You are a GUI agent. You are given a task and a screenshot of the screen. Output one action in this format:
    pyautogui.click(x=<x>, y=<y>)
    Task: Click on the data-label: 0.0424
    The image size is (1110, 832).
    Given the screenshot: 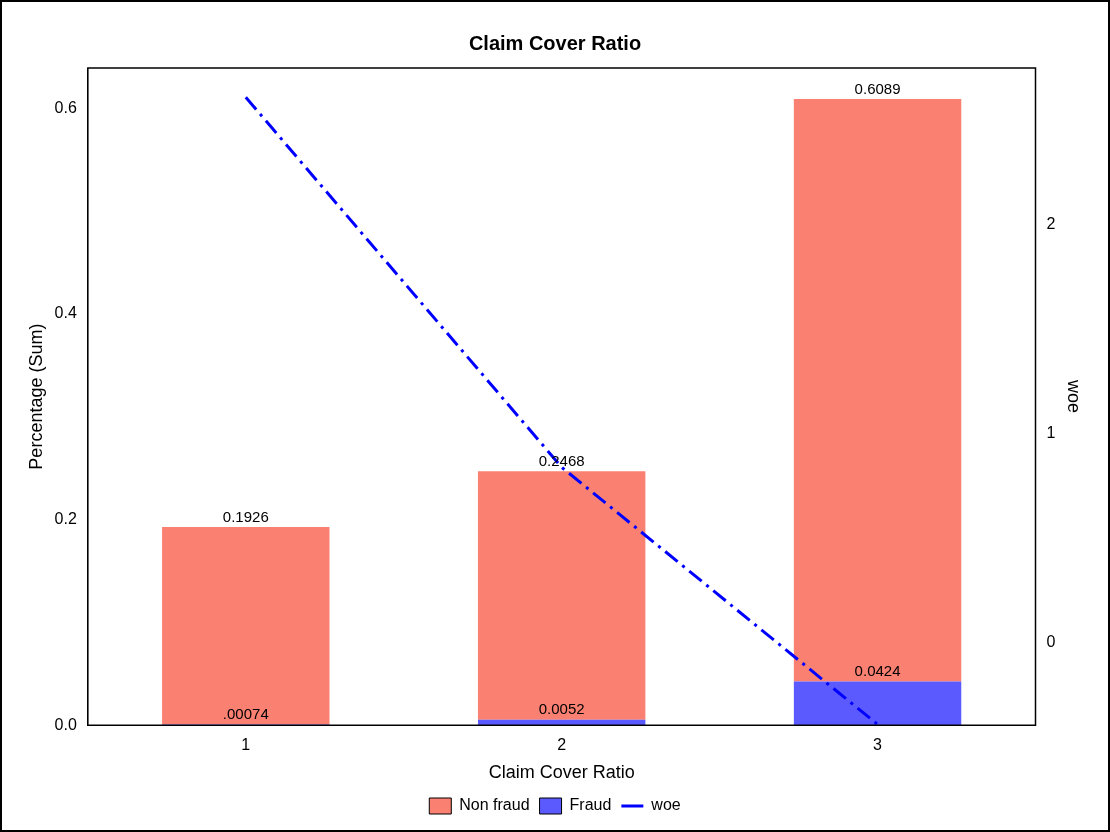 What is the action you would take?
    pyautogui.click(x=877, y=671)
    